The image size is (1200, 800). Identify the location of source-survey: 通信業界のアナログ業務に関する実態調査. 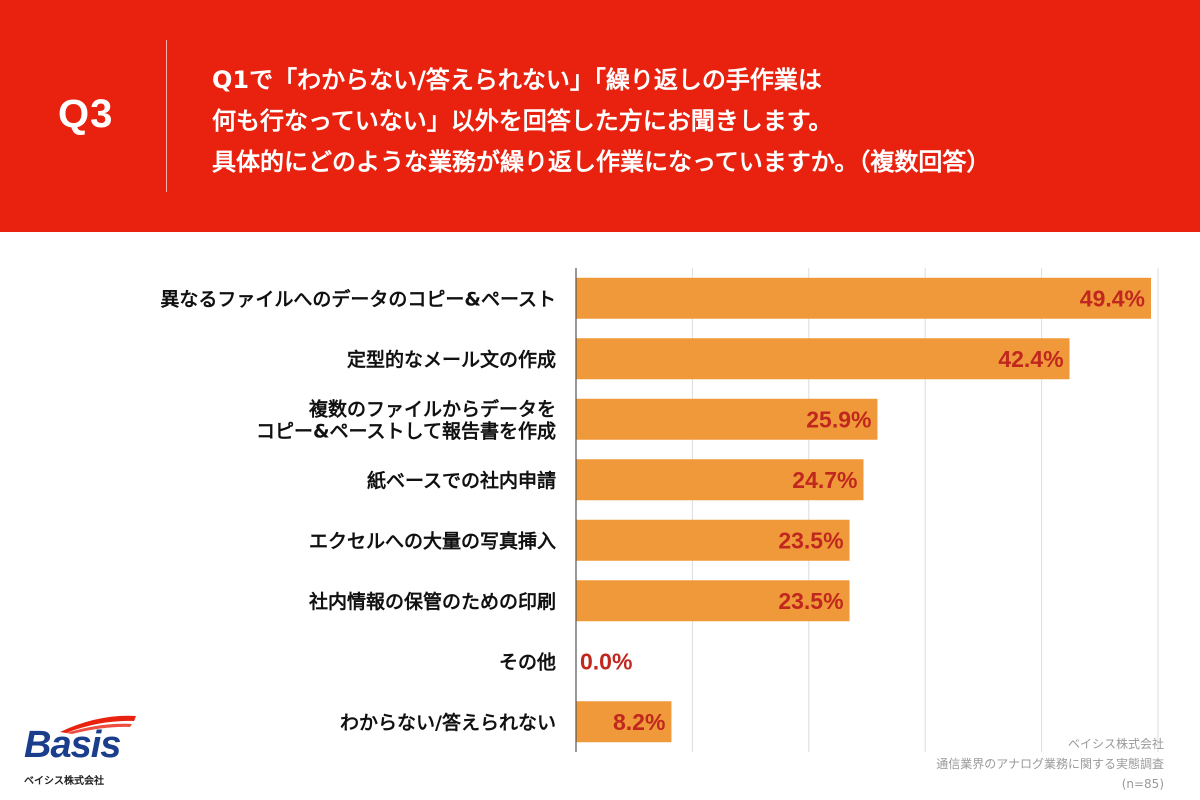
(1050, 764).